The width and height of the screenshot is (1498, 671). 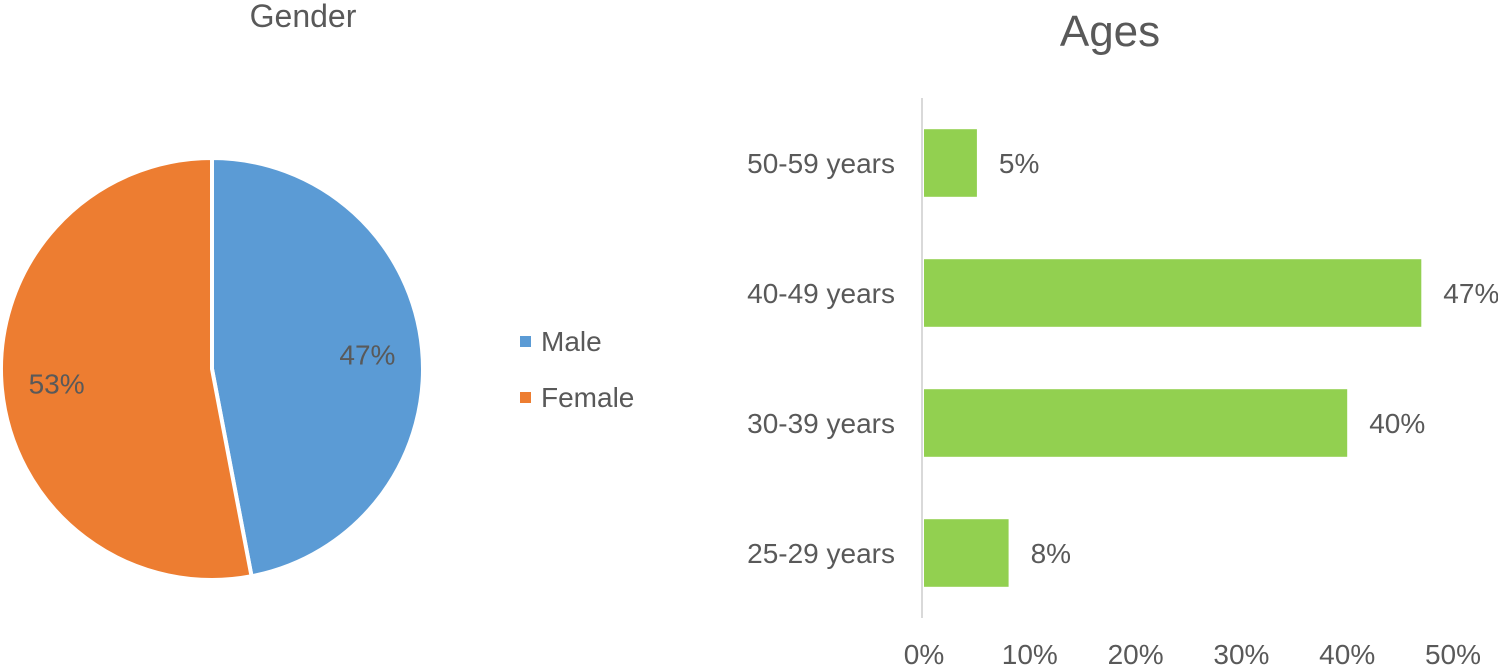 What do you see at coordinates (1051, 553) in the screenshot?
I see `value-label-25-29-years: 8%` at bounding box center [1051, 553].